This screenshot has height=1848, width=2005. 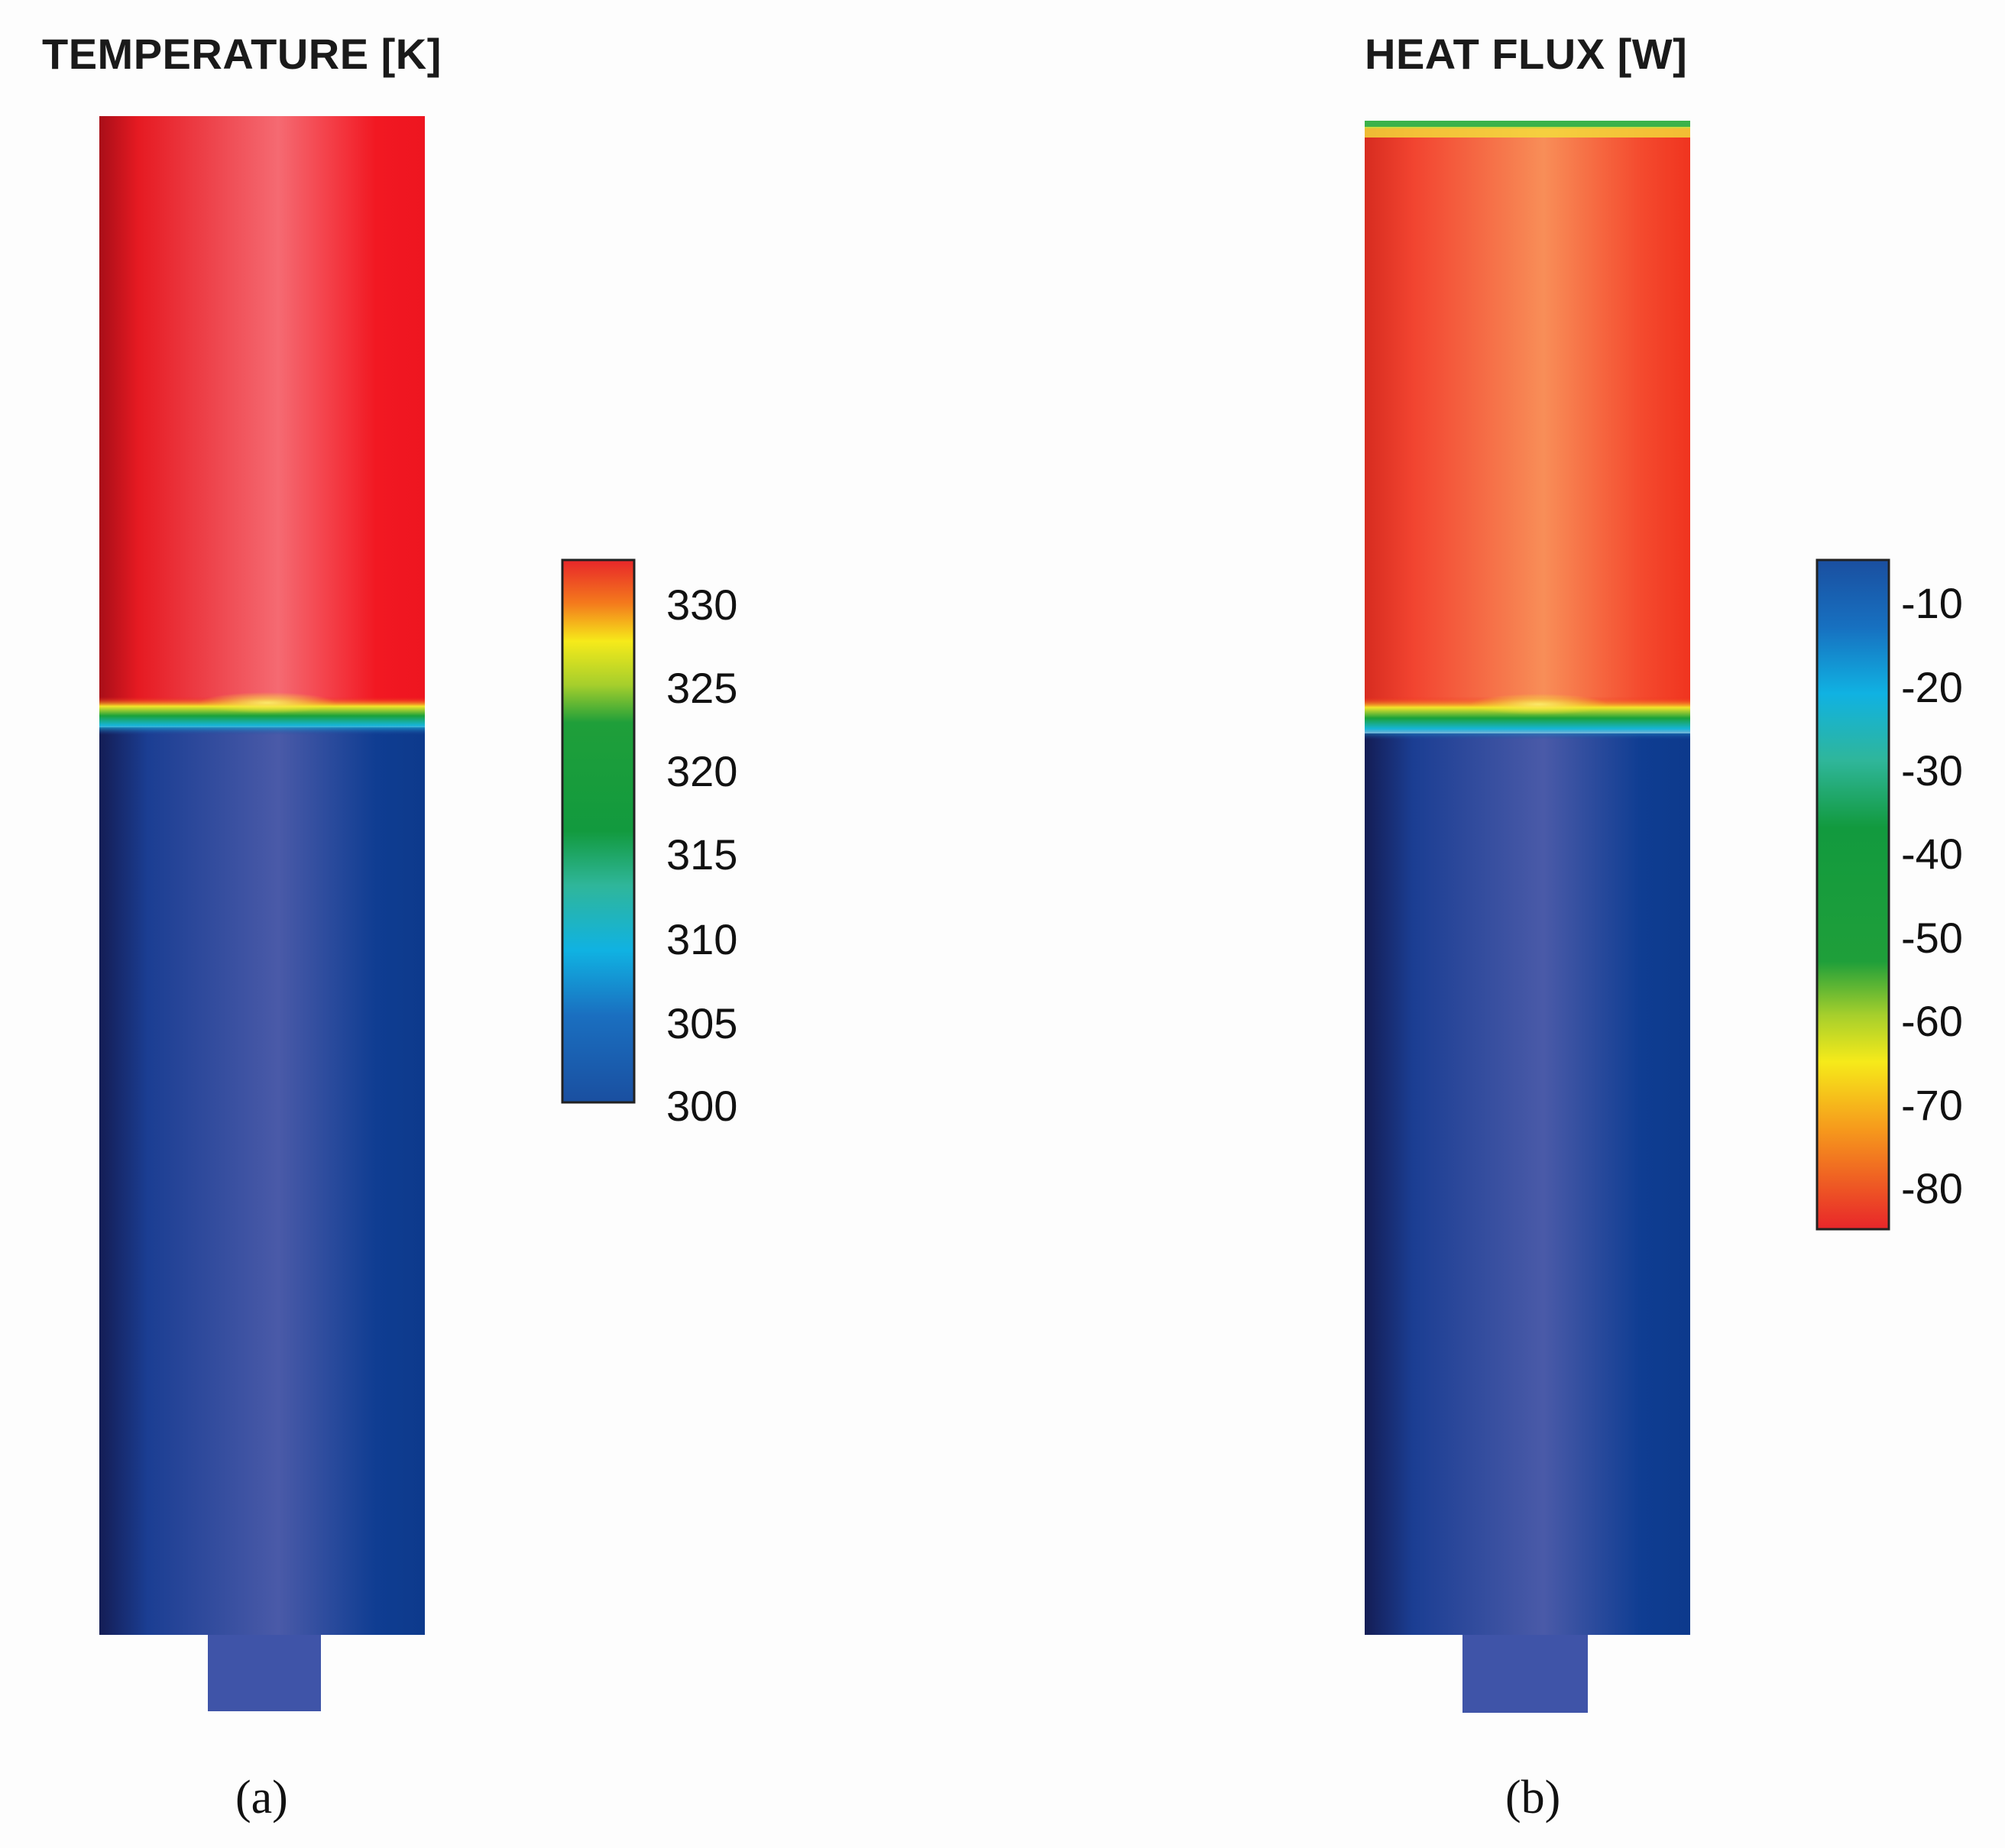 What do you see at coordinates (242, 54) in the screenshot?
I see `temperature-title: TEMPERATURE [K]` at bounding box center [242, 54].